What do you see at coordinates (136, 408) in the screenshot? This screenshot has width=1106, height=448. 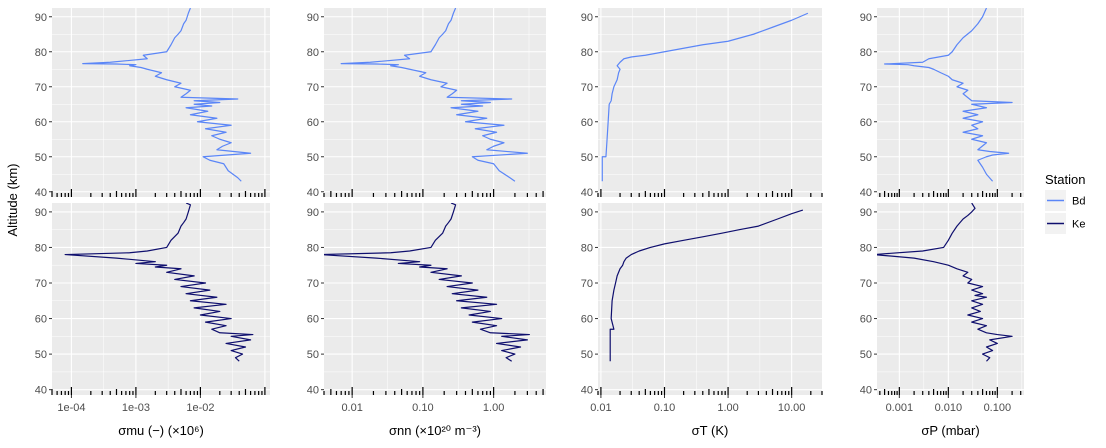 I see `x-tick-label: 1e-03` at bounding box center [136, 408].